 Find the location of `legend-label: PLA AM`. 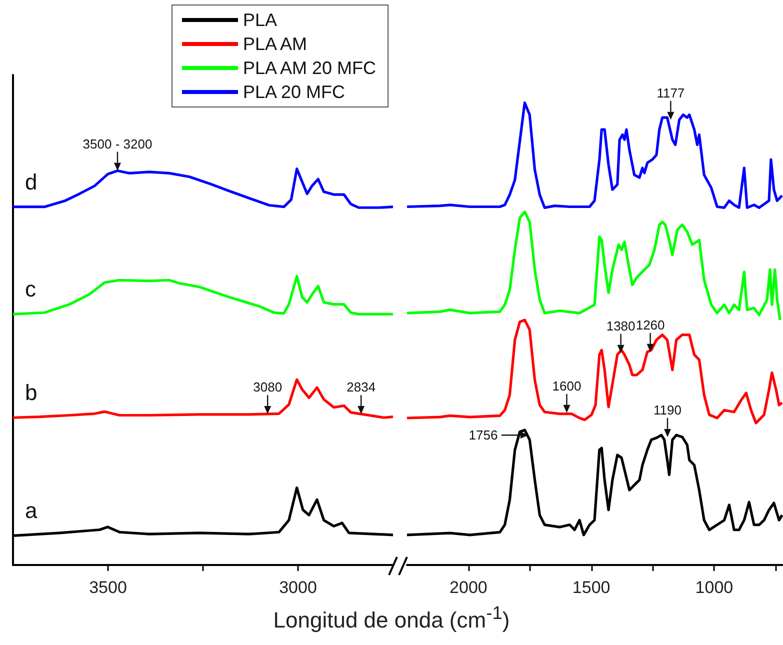

legend-label: PLA AM is located at coordinates (275, 44).